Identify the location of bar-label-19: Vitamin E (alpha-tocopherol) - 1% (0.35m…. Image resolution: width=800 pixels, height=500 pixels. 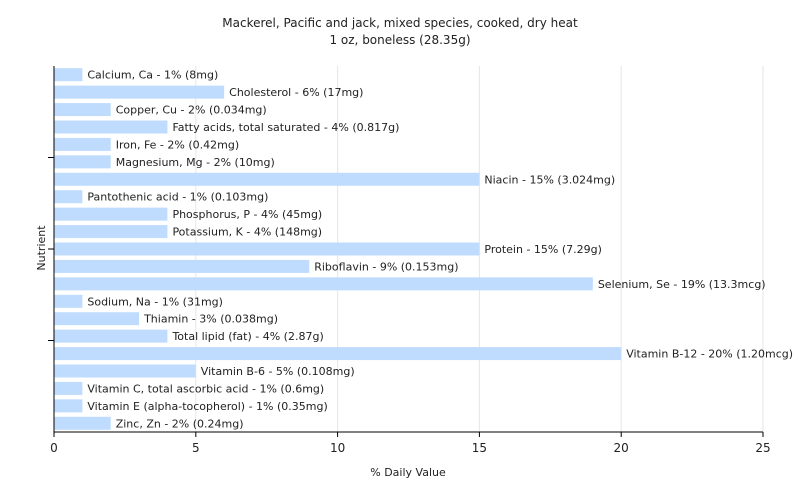
(207, 406).